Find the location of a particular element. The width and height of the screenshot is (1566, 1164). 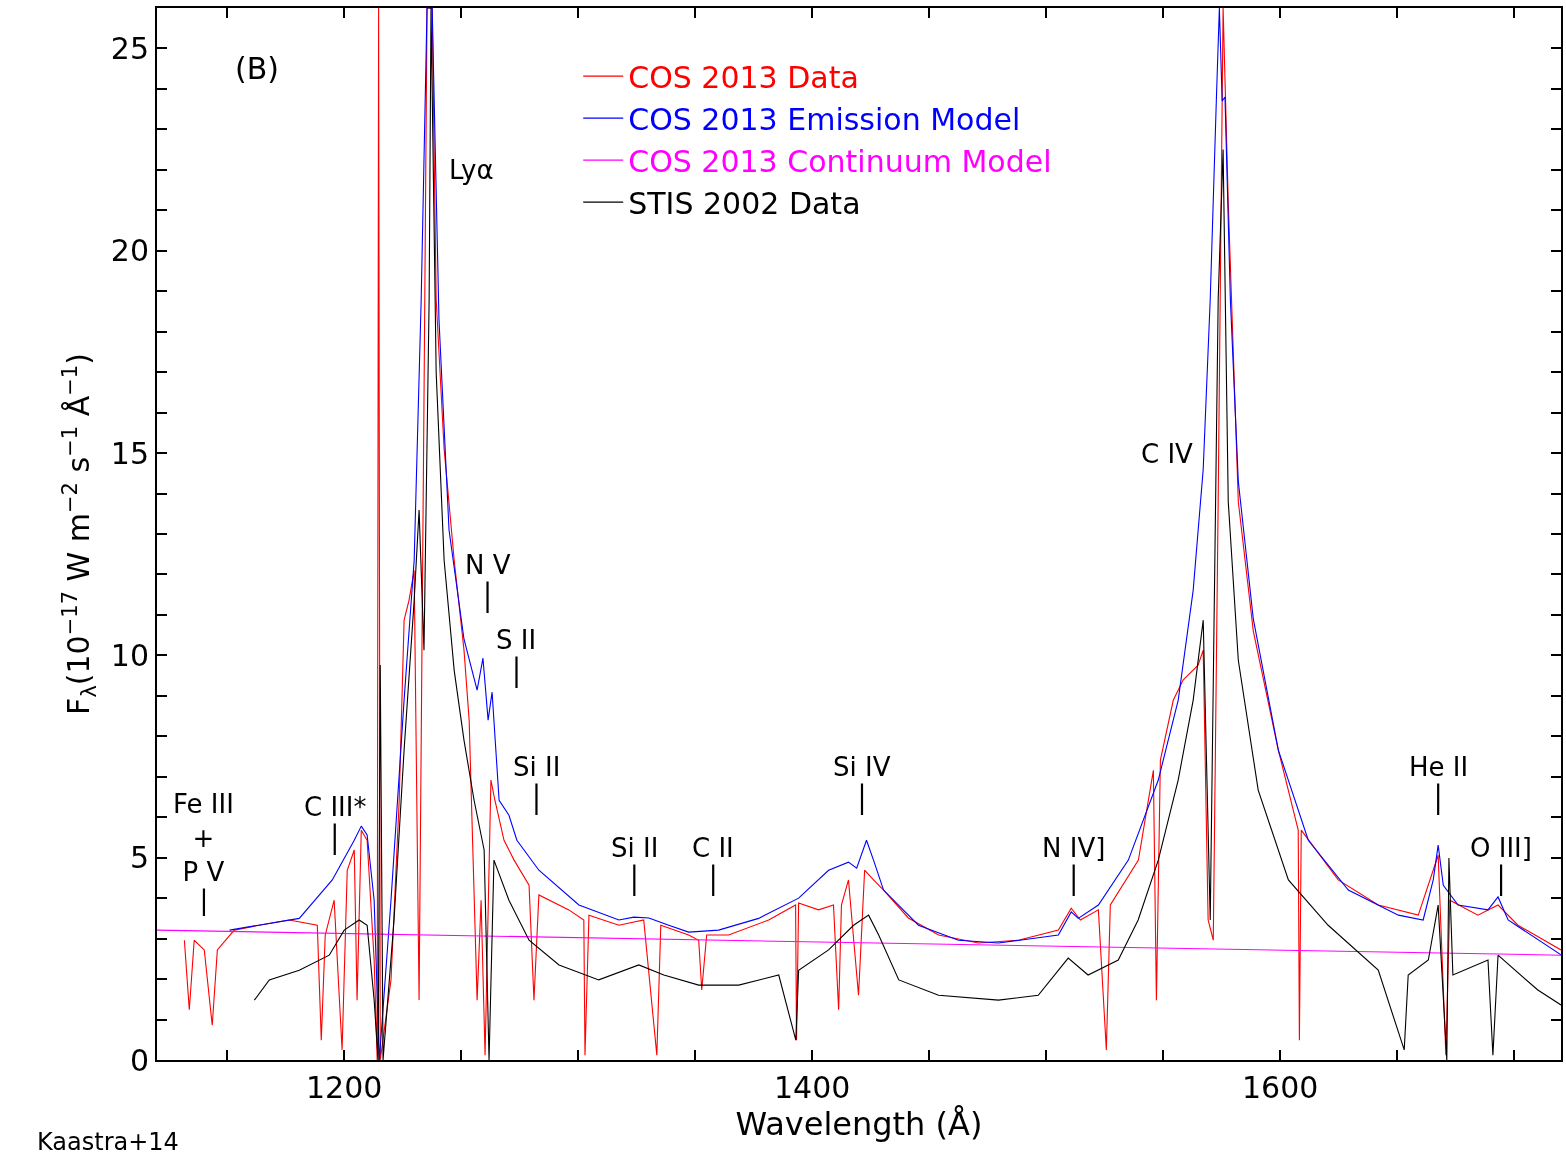

y-tick-label: 10 is located at coordinates (129, 655).